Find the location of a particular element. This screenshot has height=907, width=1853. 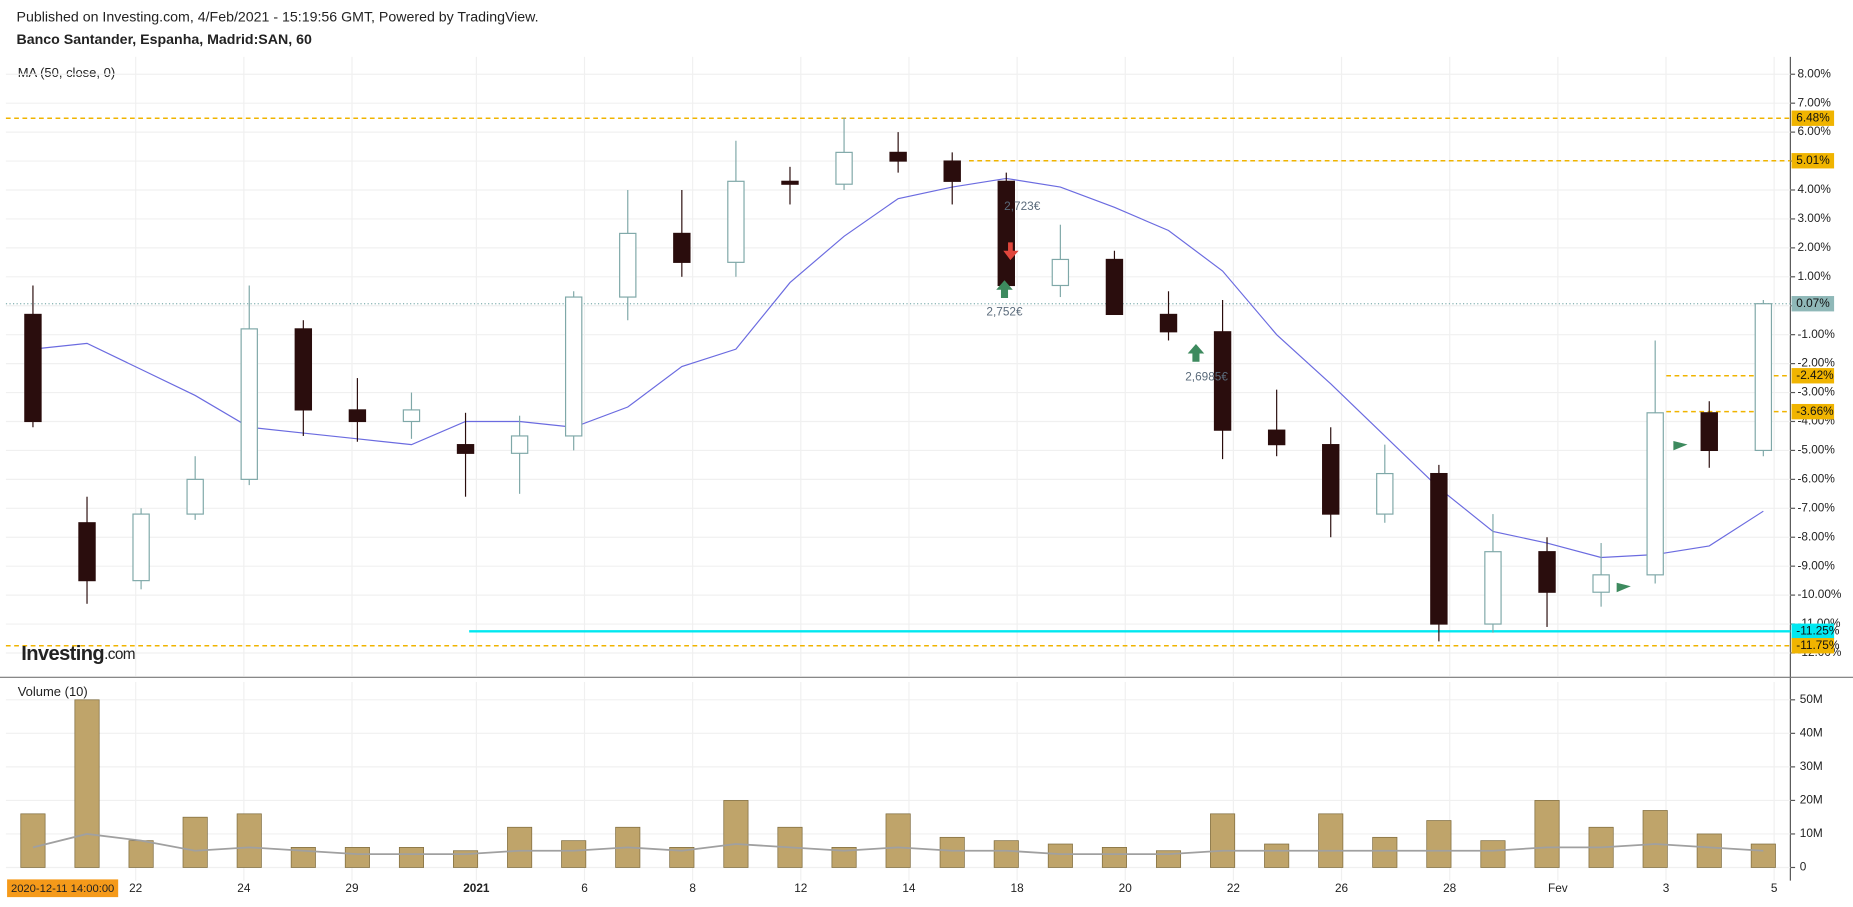

x-tick-label: 3 is located at coordinates (1666, 888).